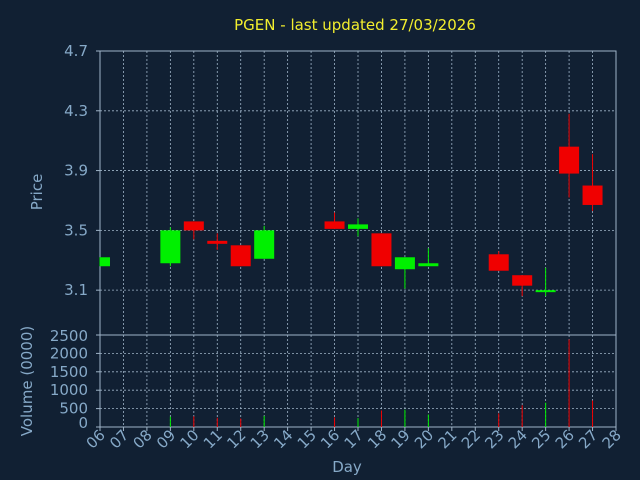  What do you see at coordinates (69, 336) in the screenshot?
I see `volume-tick-label: 2500` at bounding box center [69, 336].